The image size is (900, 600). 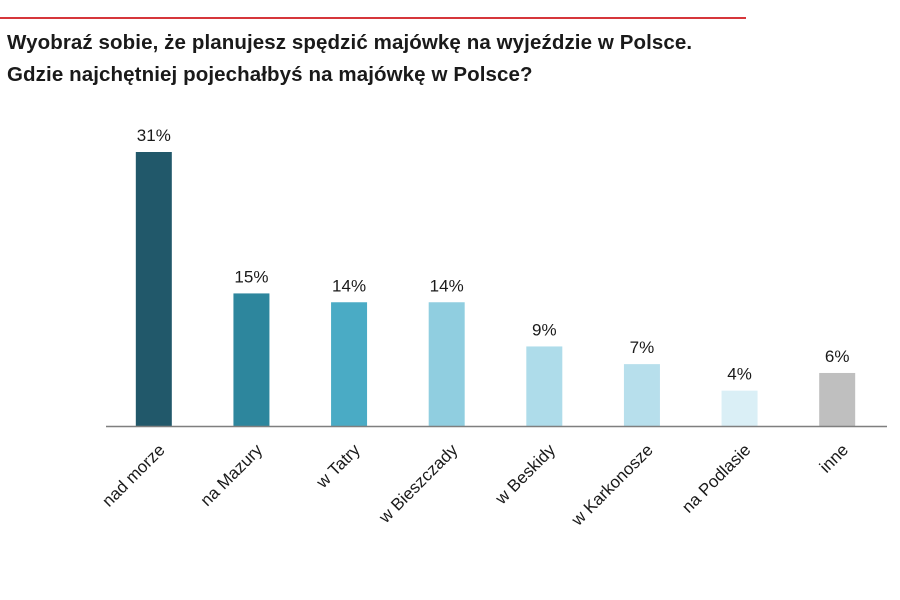 What do you see at coordinates (338, 466) in the screenshot?
I see `category-label-3: w Tatry` at bounding box center [338, 466].